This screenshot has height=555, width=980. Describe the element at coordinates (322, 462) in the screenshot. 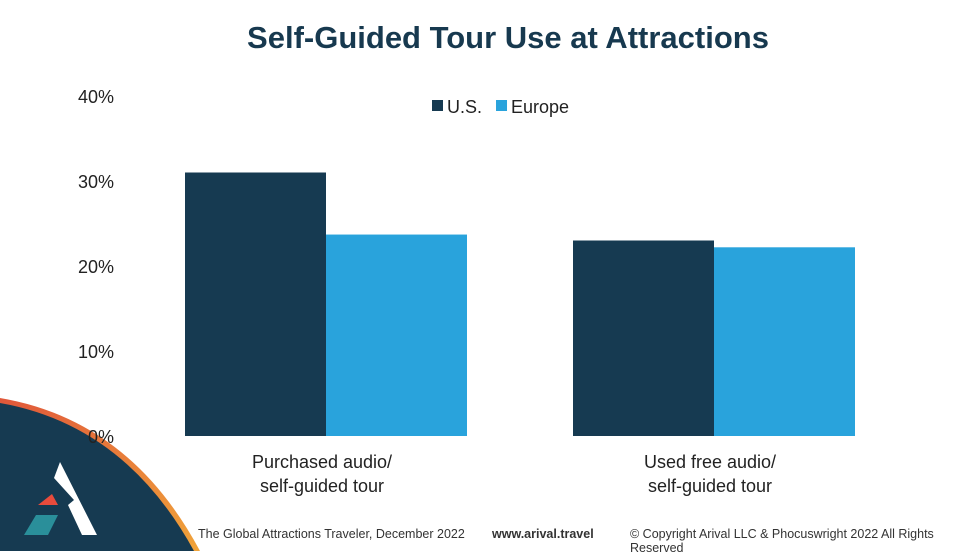

I see `x-category-label: Purchased audio/` at that location.